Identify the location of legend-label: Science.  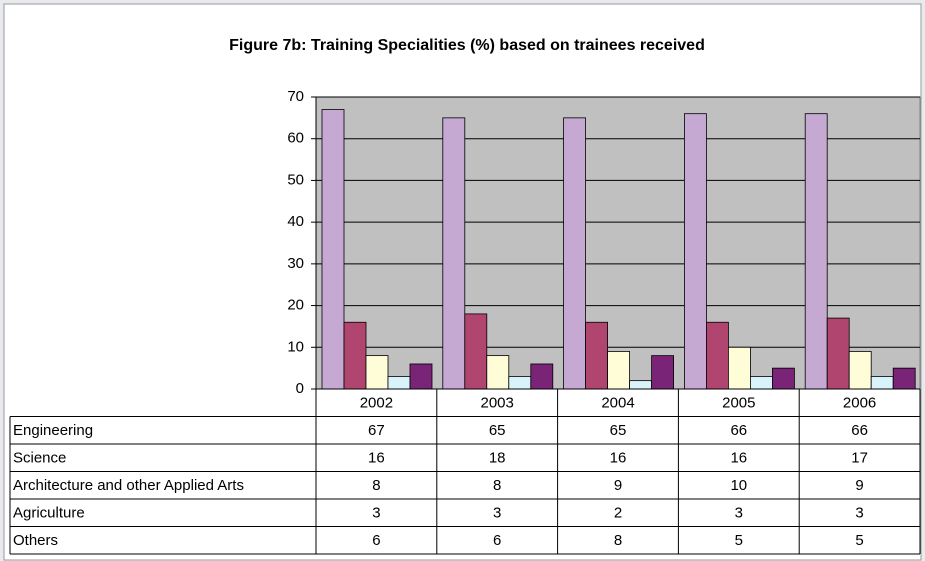
(39, 458).